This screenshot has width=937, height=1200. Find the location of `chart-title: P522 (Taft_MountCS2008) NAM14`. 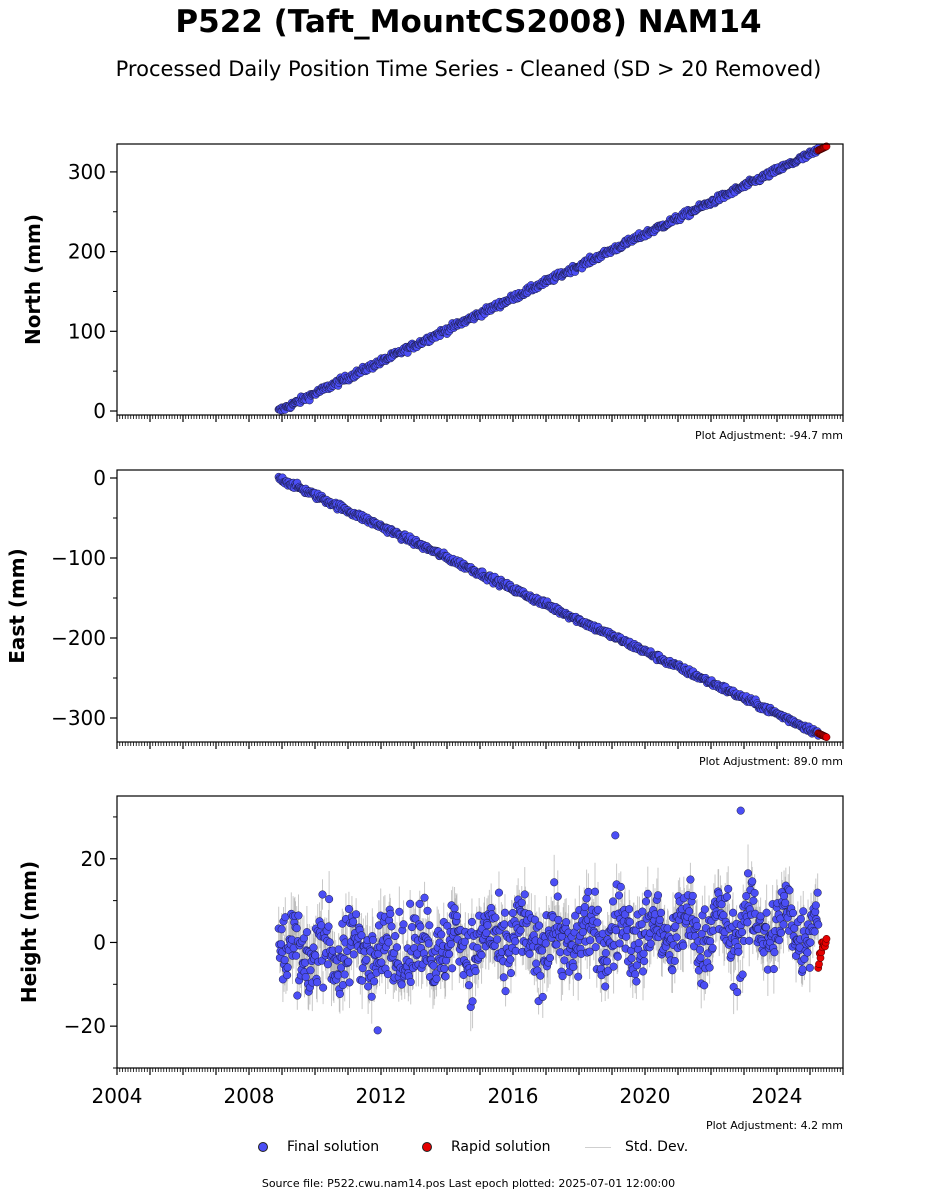

chart-title: P522 (Taft_MountCS2008) NAM14 is located at coordinates (468, 22).